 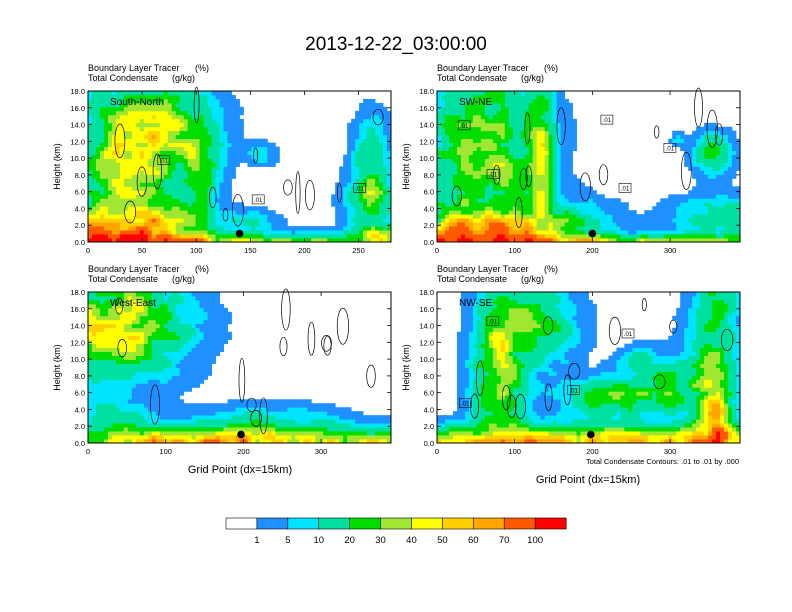 What do you see at coordinates (80, 208) in the screenshot?
I see `y-tick-label: 4.0` at bounding box center [80, 208].